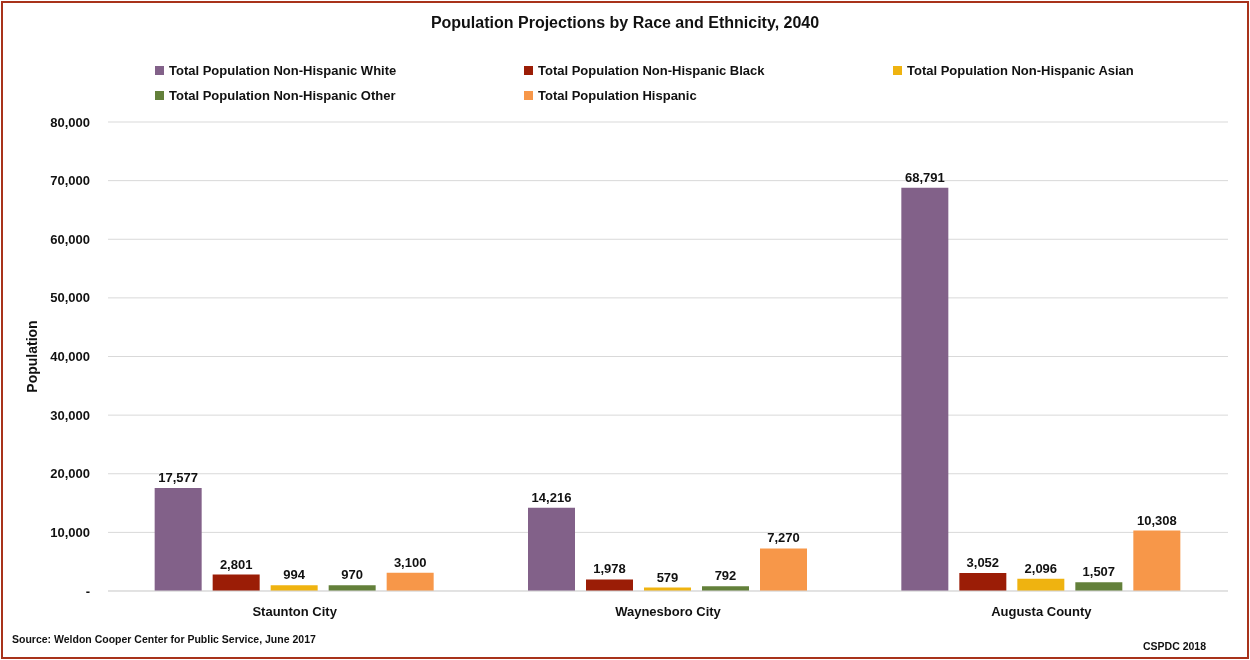 The width and height of the screenshot is (1250, 660). I want to click on x-tick-label: Waynesboro City, so click(668, 612).